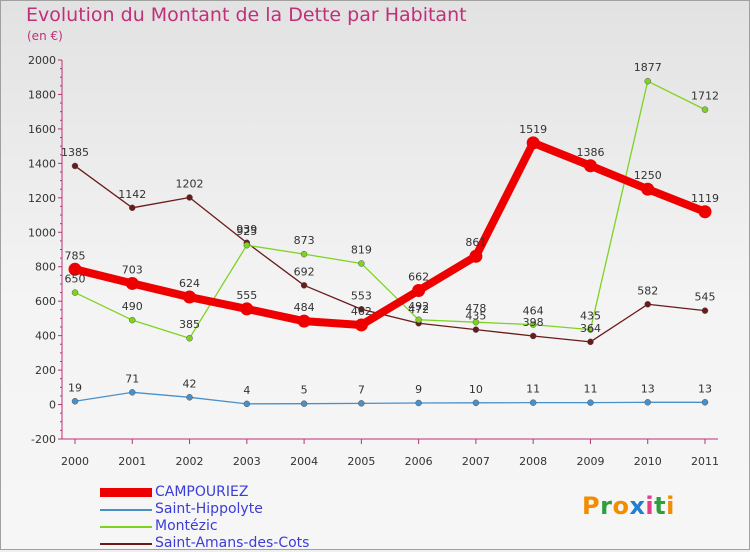  Describe the element at coordinates (418, 306) in the screenshot. I see `data-label: 492` at that location.